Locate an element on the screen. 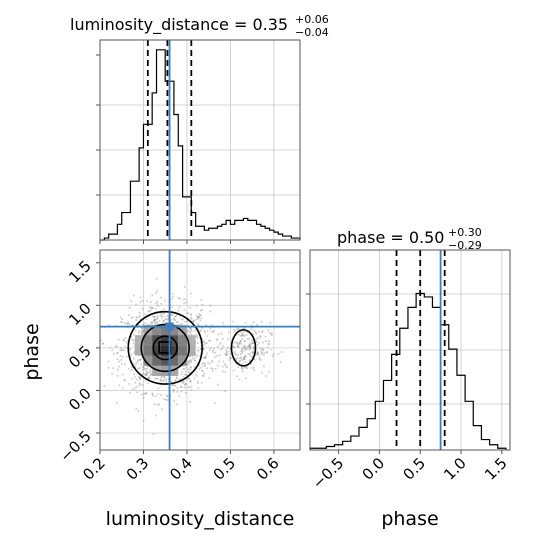 This screenshot has height=550, width=550. luminosity-distance-title-minus: −0.04 is located at coordinates (312, 32).